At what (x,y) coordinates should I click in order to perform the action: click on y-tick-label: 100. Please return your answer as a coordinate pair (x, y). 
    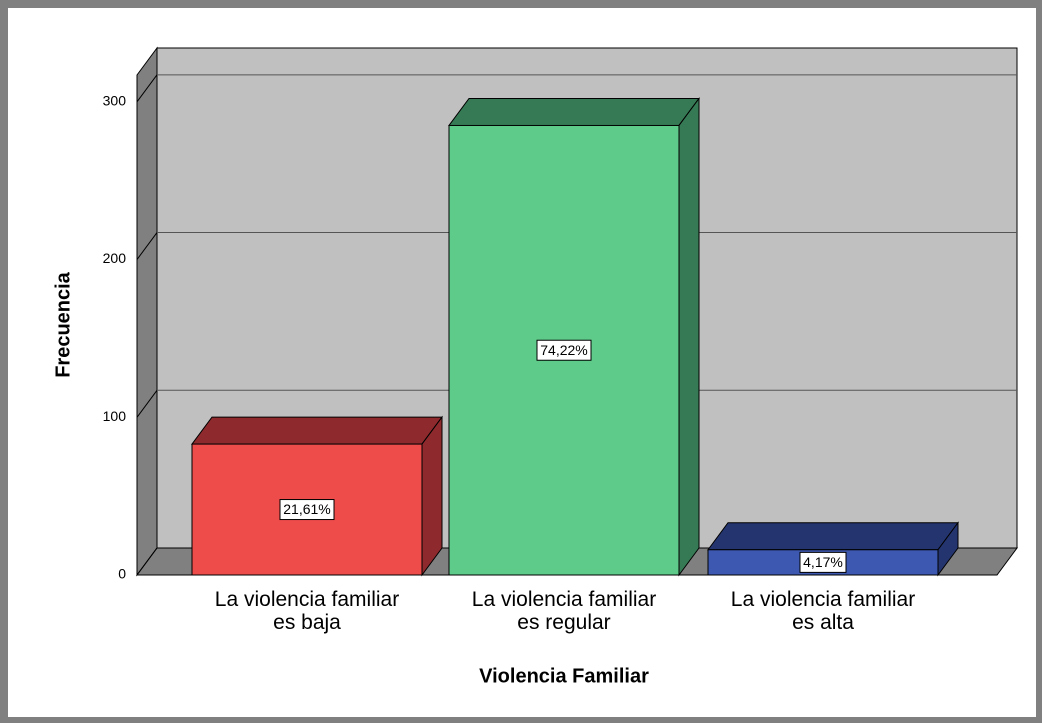
    Looking at the image, I should click on (115, 416).